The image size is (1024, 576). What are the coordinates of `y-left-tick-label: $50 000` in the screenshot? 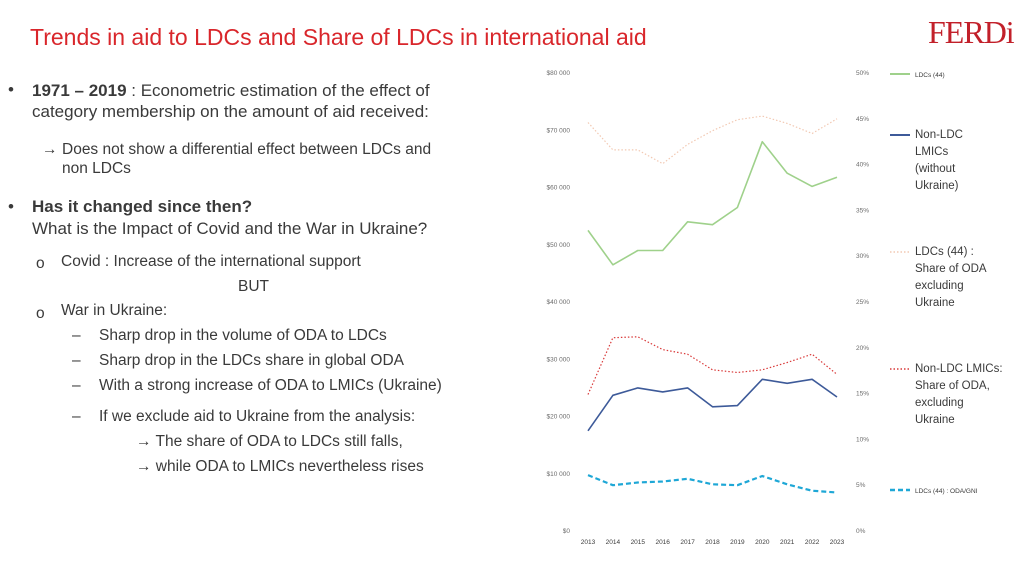 It's located at (559, 245).